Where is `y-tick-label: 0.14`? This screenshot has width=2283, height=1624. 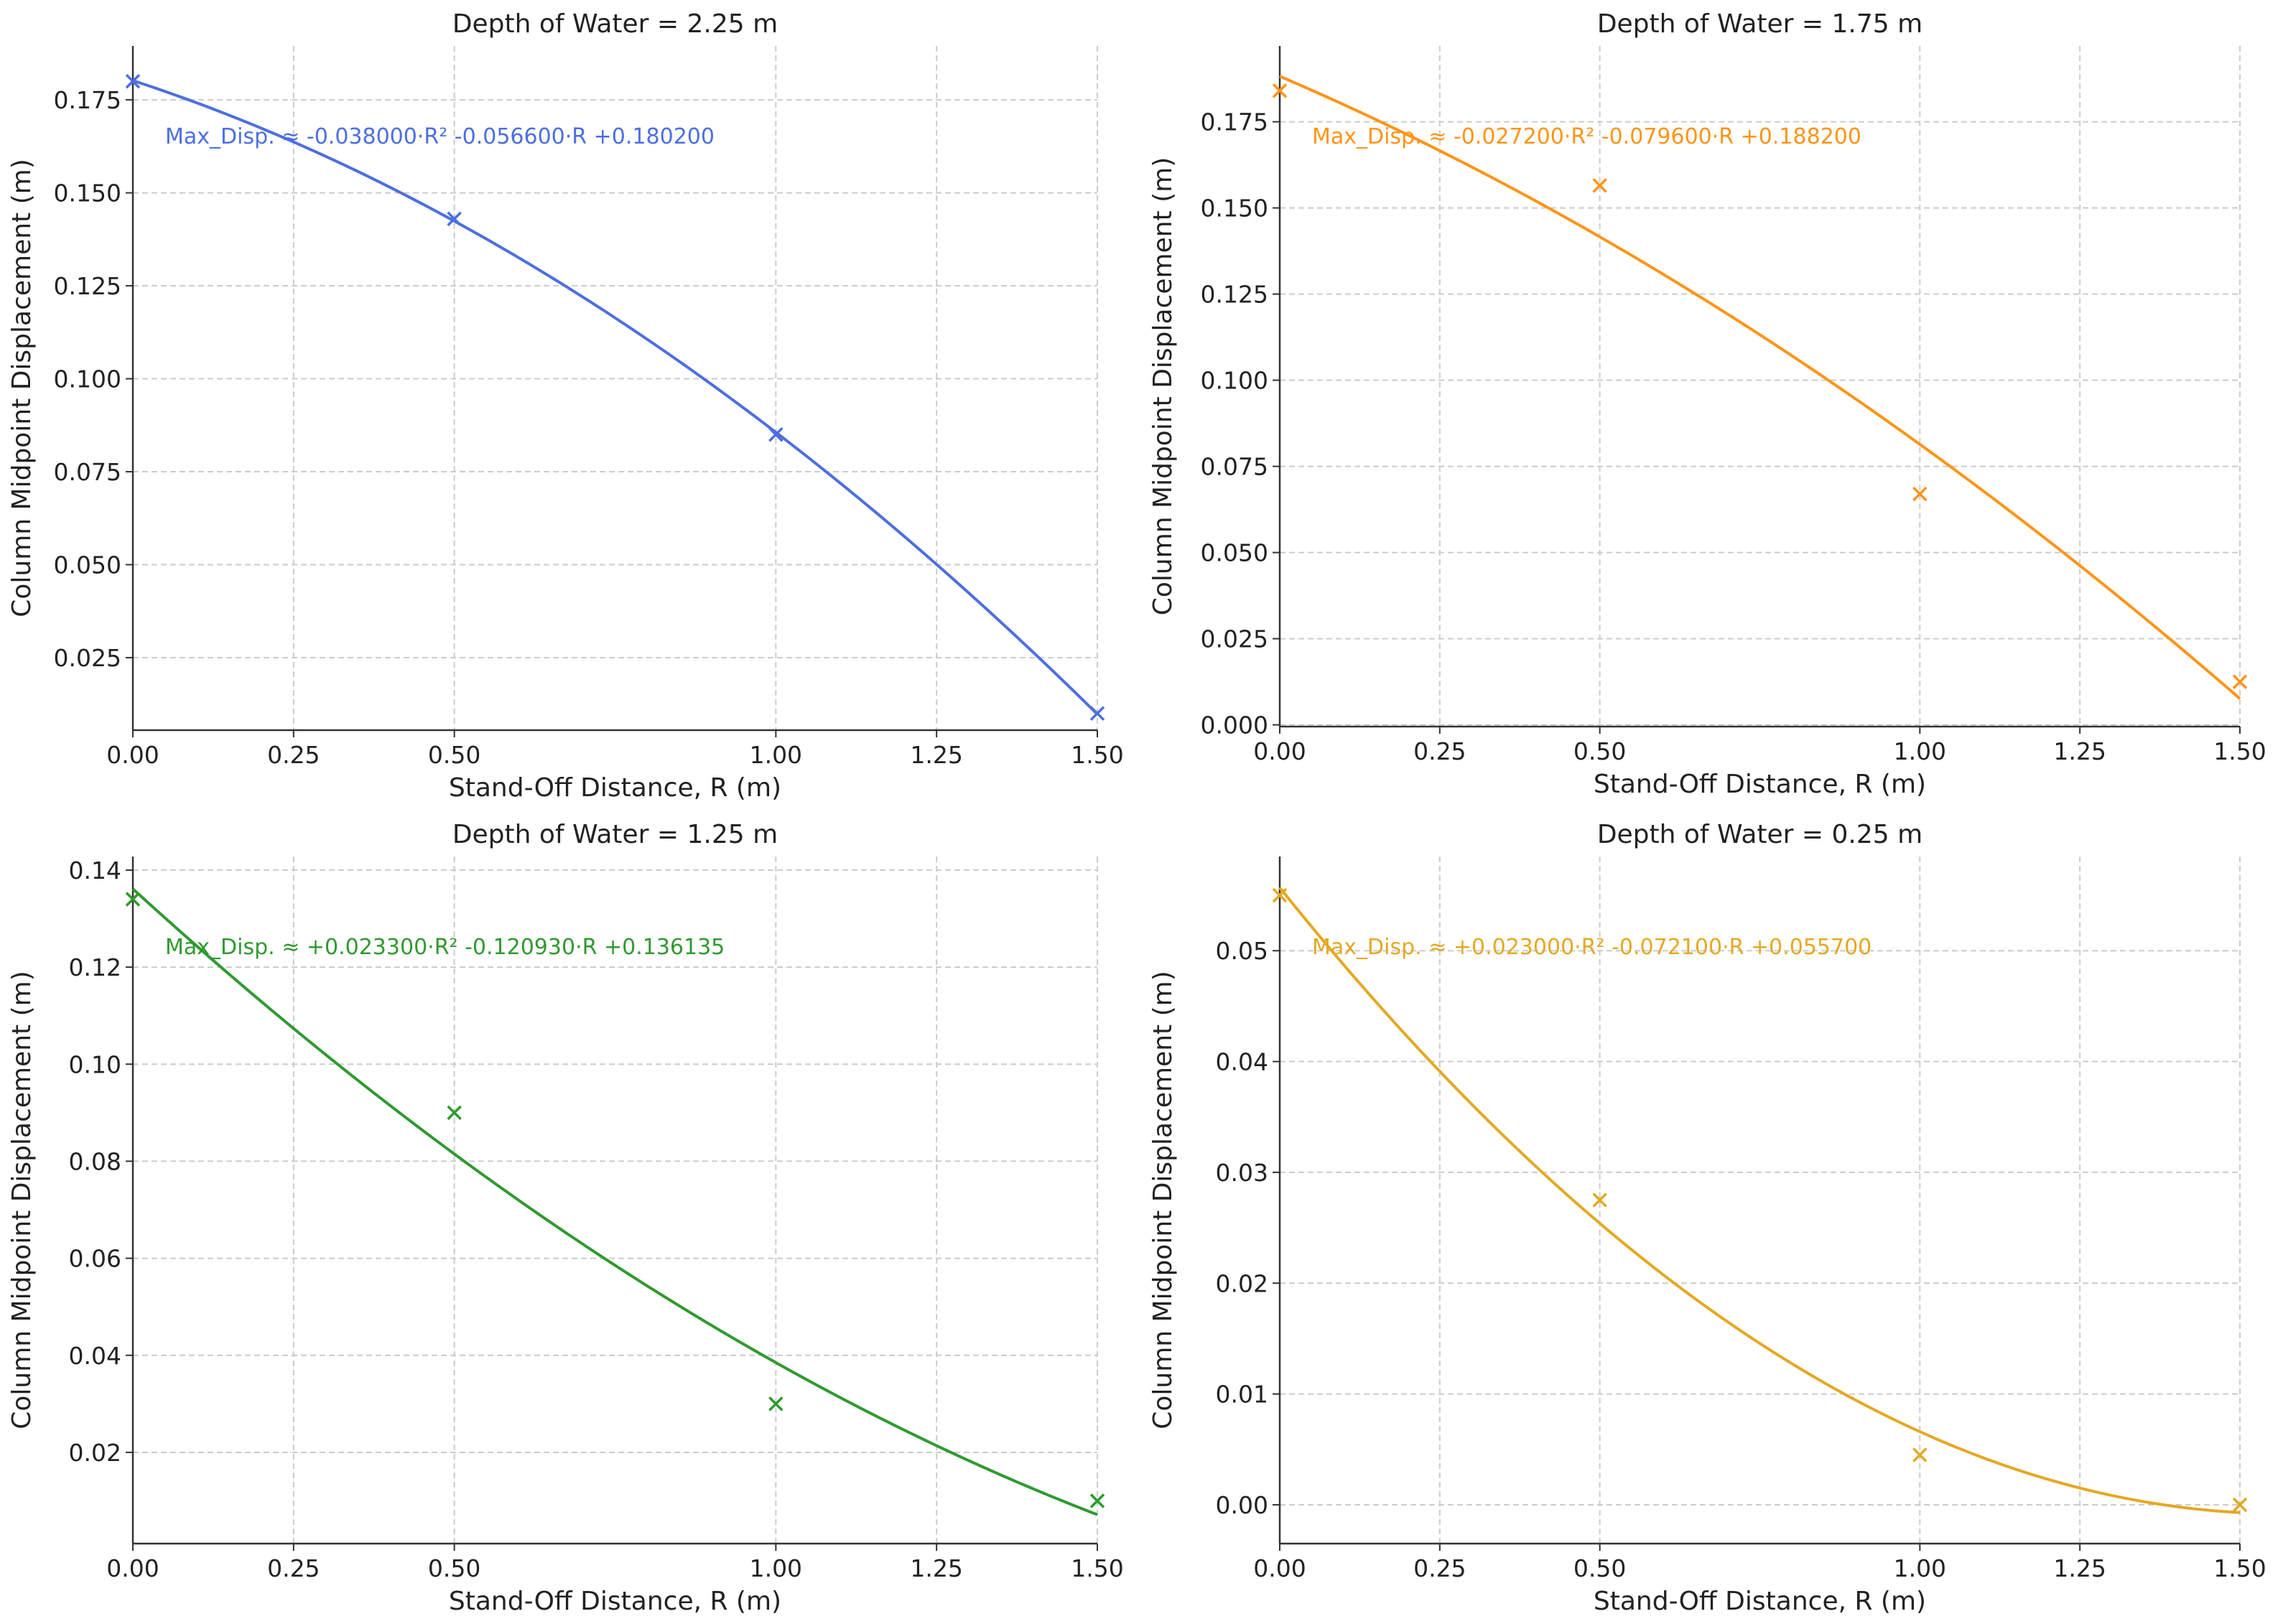 y-tick-label: 0.14 is located at coordinates (95, 871).